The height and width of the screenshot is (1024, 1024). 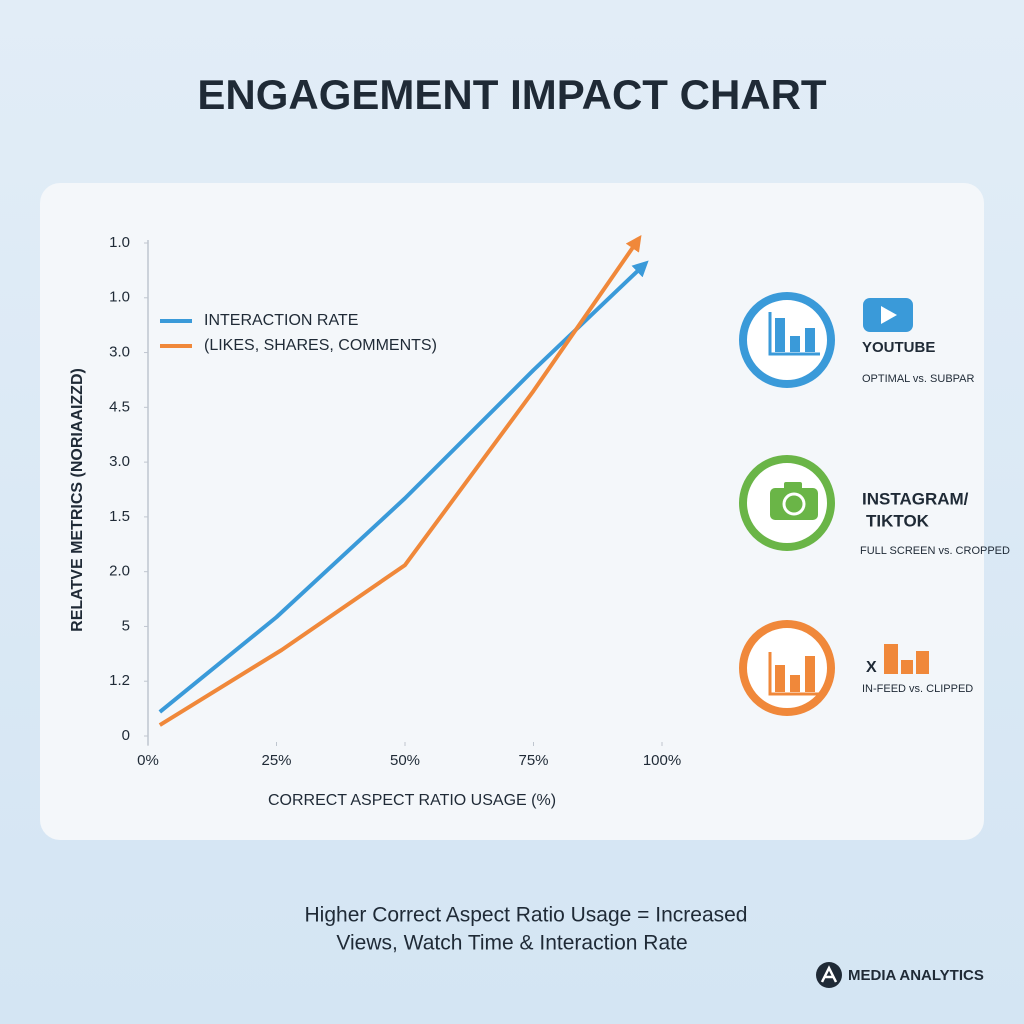 What do you see at coordinates (320, 345) in the screenshot?
I see `legend-label: (LIKES, SHARES, COMMENTS)` at bounding box center [320, 345].